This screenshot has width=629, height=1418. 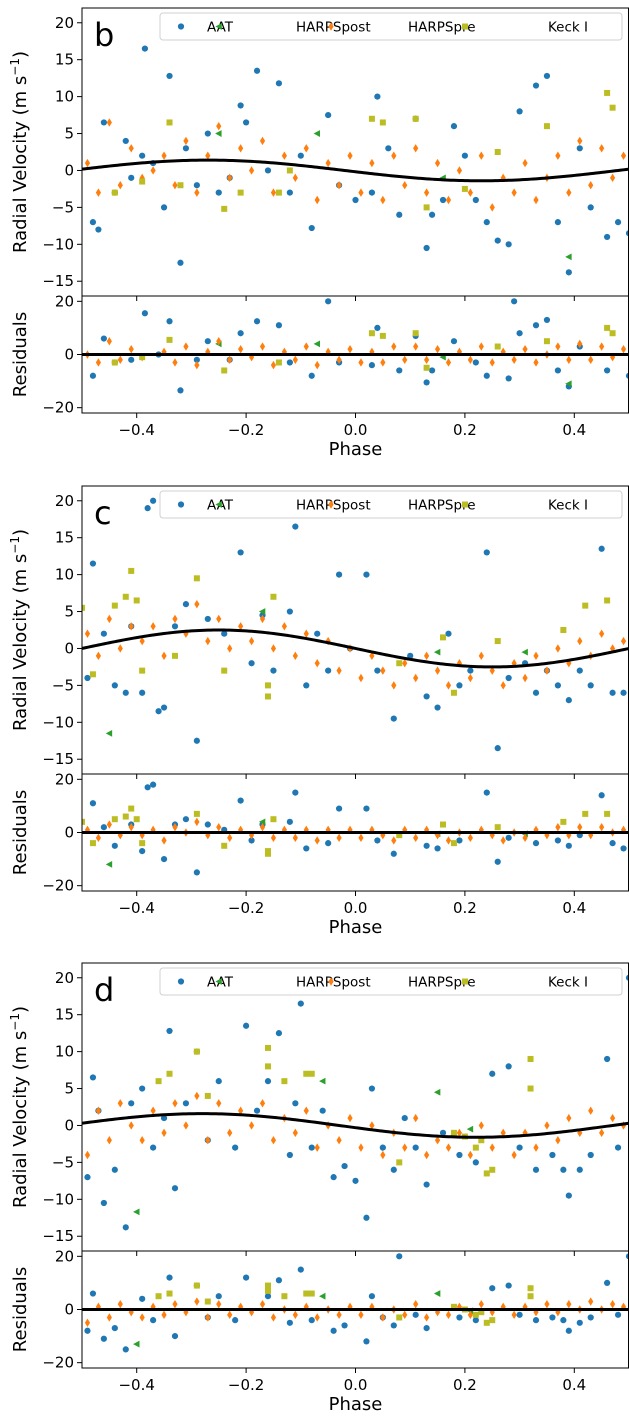 What do you see at coordinates (69, 134) in the screenshot?
I see `rv-y-tick-label: 5` at bounding box center [69, 134].